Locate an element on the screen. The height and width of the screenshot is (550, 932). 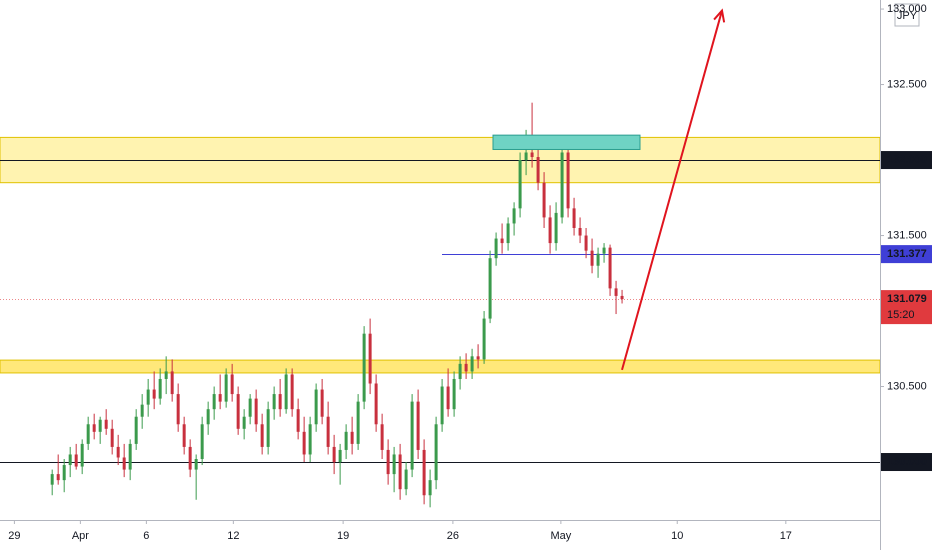
currency-box is located at coordinates (907, 15).